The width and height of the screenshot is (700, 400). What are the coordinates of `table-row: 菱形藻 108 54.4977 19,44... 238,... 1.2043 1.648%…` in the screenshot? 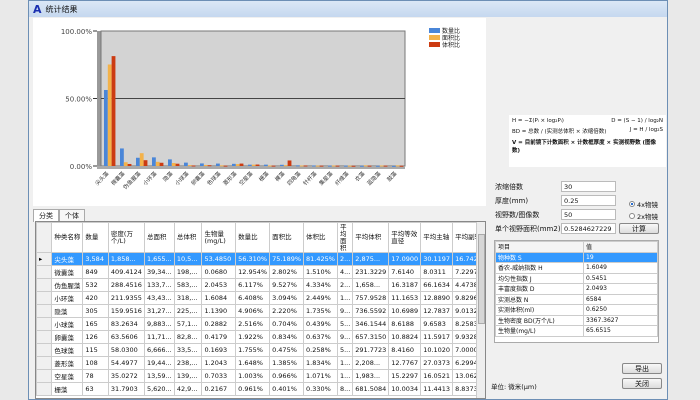 It's located at (260, 363).